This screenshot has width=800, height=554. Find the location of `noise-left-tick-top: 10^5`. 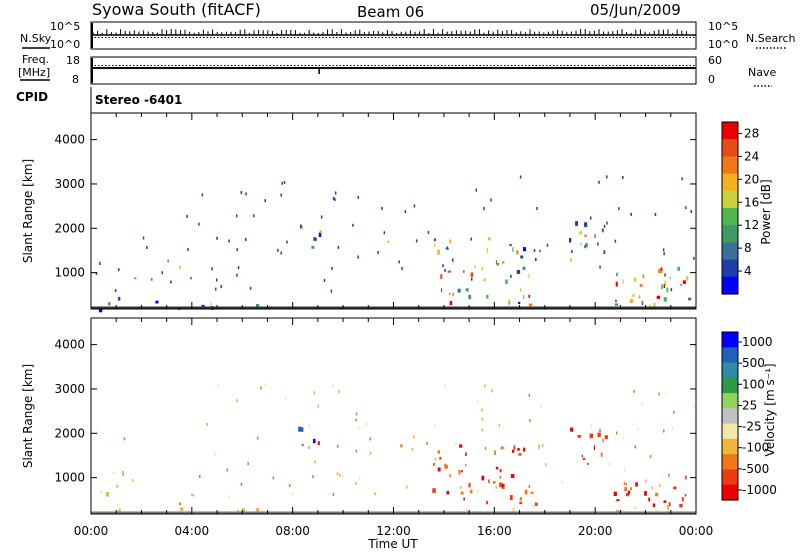

noise-left-tick-top: 10^5 is located at coordinates (65, 26).